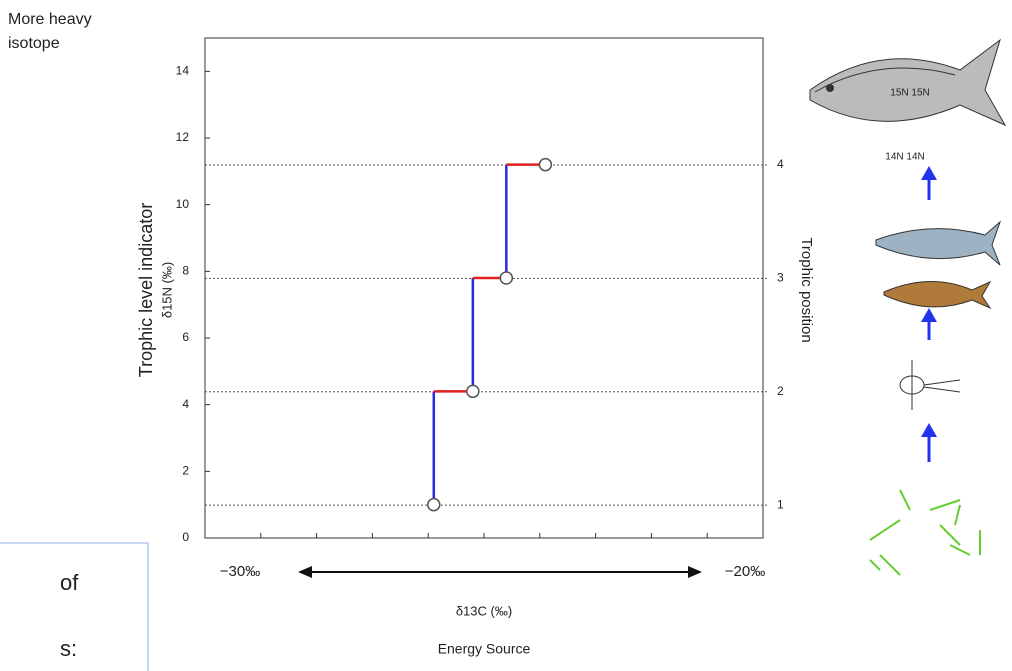 The height and width of the screenshot is (671, 1012). What do you see at coordinates (185, 271) in the screenshot?
I see `y-tick-label: 8` at bounding box center [185, 271].